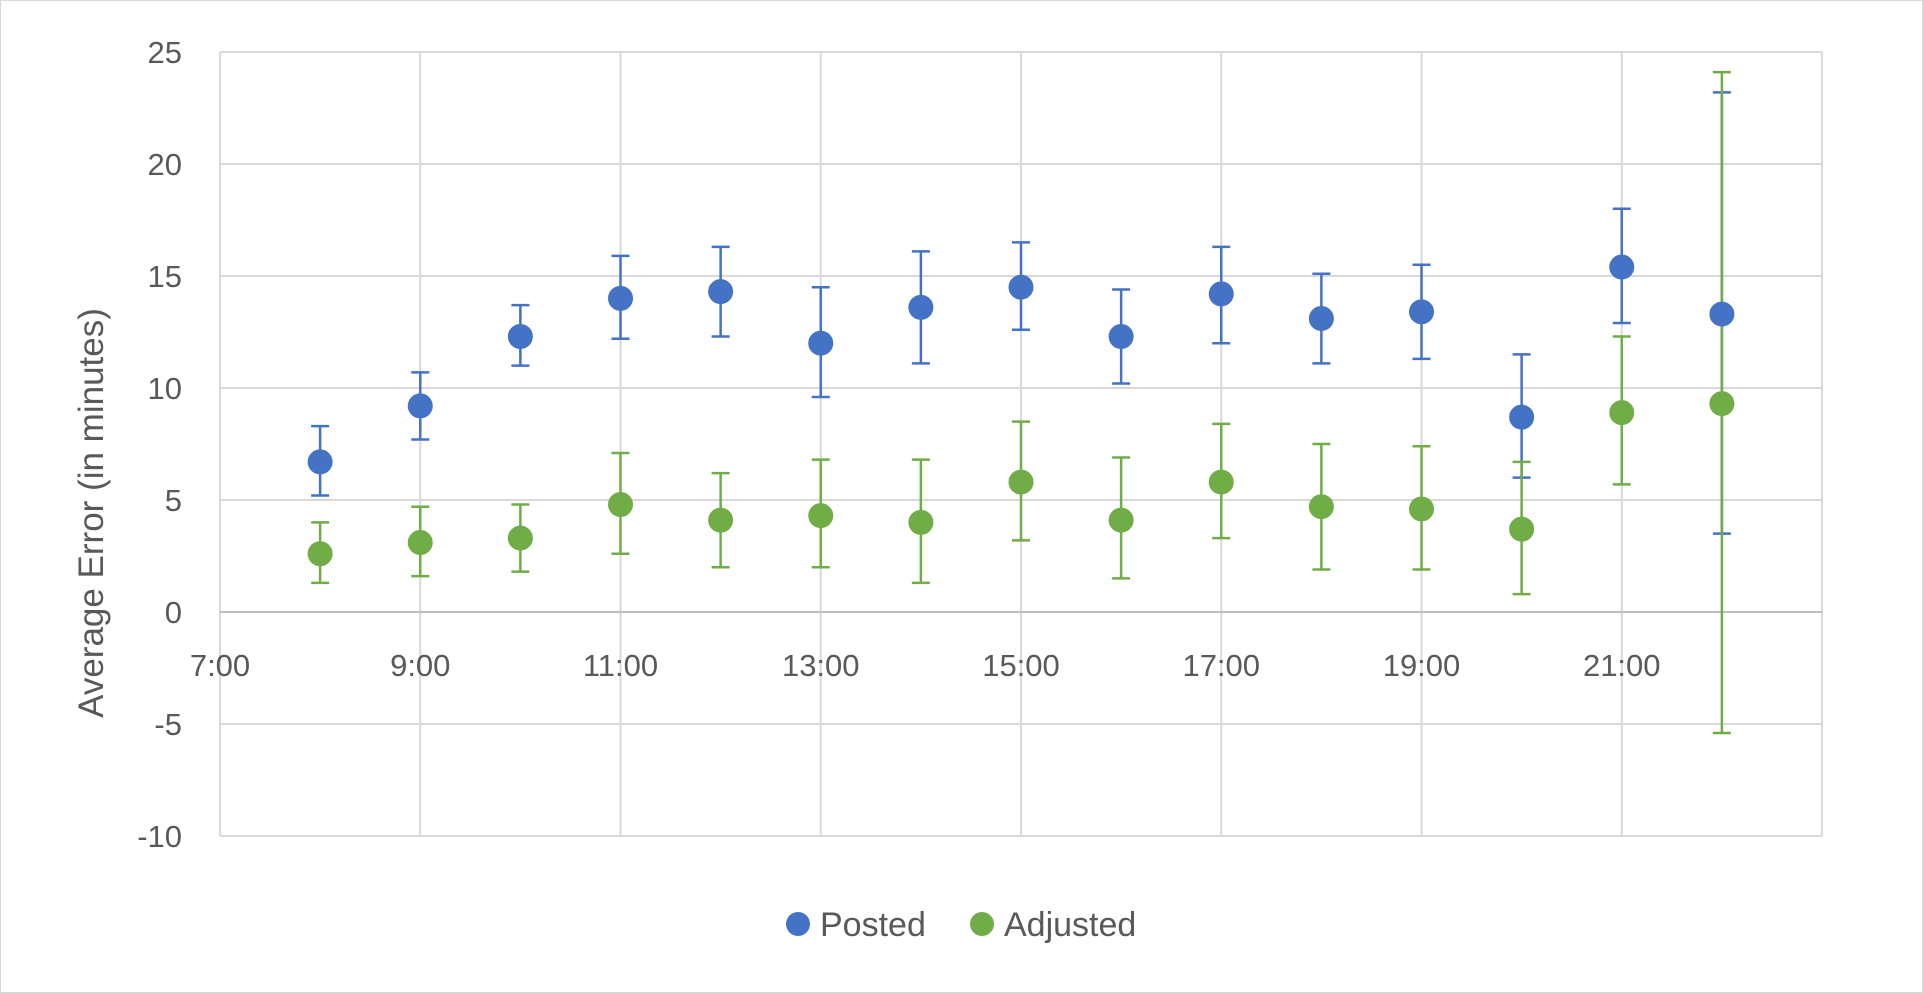 This screenshot has height=993, width=1923. I want to click on x-tick-label: 15:00, so click(1021, 665).